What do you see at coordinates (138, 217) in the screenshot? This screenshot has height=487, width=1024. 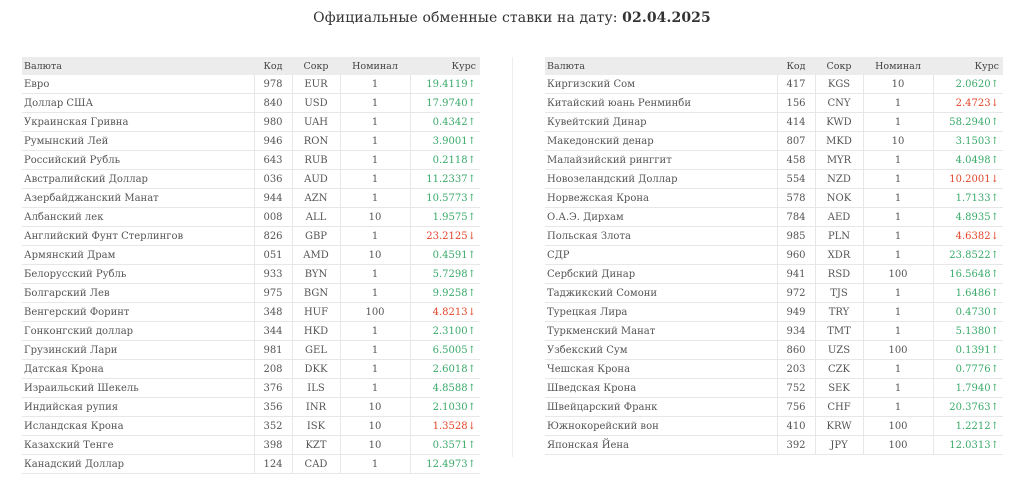 I see `currency-name: Албанский лек` at bounding box center [138, 217].